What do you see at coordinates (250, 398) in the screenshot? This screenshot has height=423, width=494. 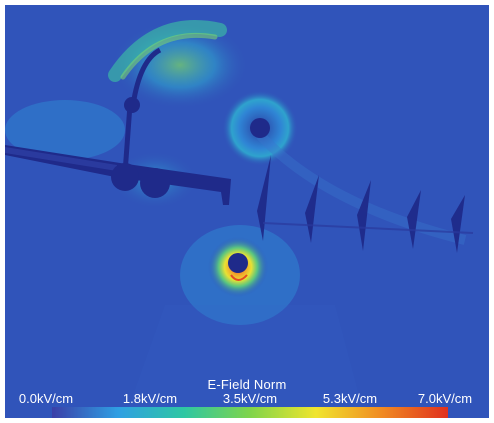 I see `colorbar-tick-3: 3.5kV/cm` at bounding box center [250, 398].